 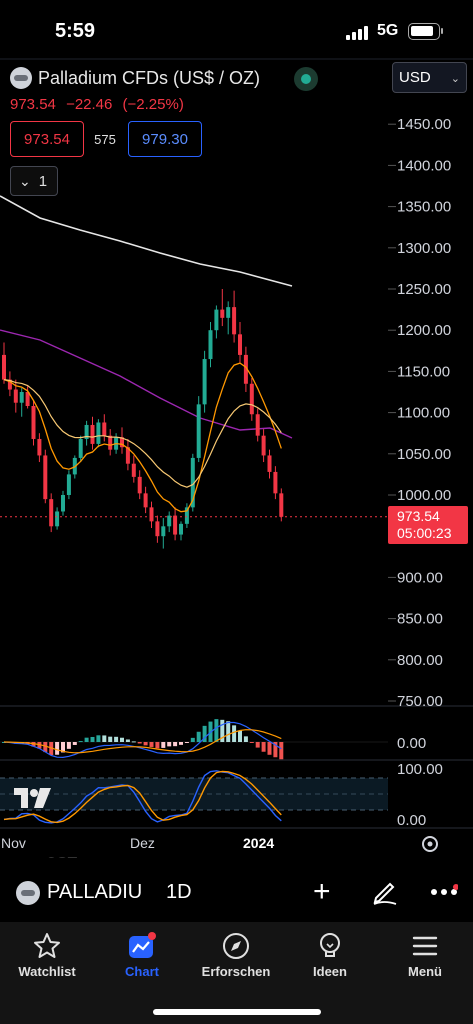 What do you see at coordinates (47, 954) in the screenshot?
I see `tab-watchlist: Watchlist` at bounding box center [47, 954].